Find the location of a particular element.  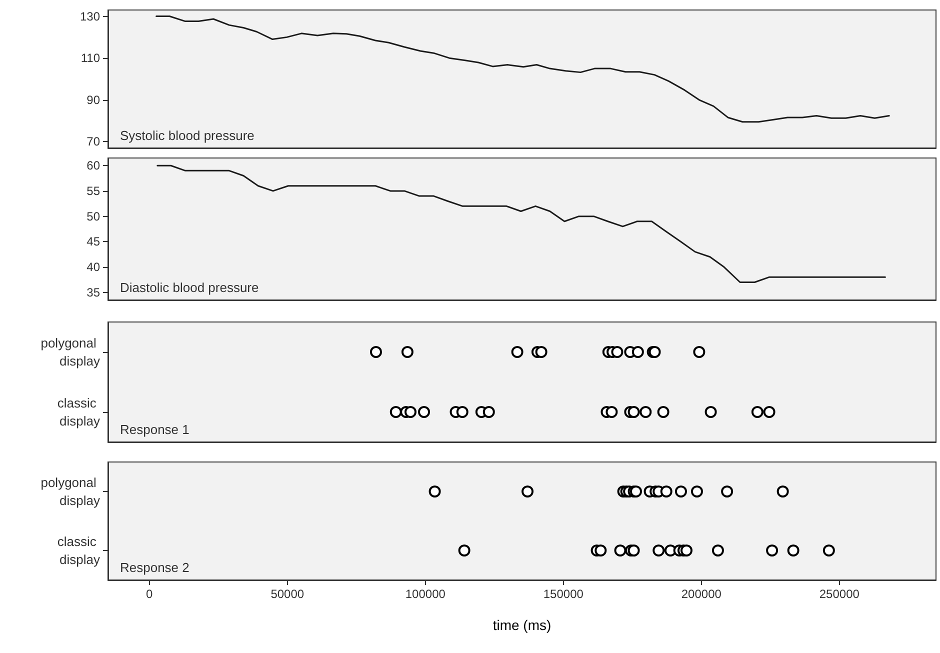

y-tick-label: 35 is located at coordinates (93, 292).